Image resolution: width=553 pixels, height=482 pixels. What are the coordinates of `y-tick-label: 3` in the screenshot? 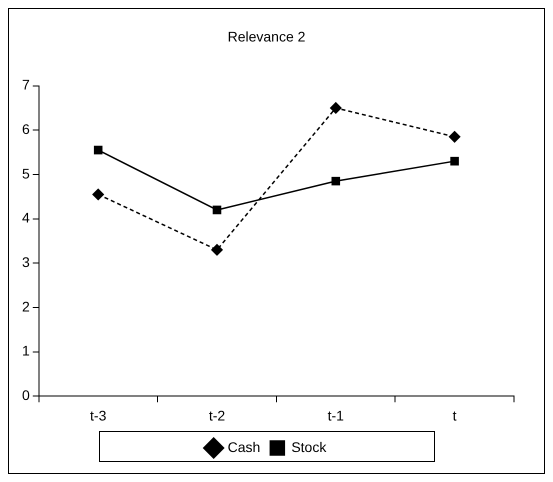 It's located at (26, 262).